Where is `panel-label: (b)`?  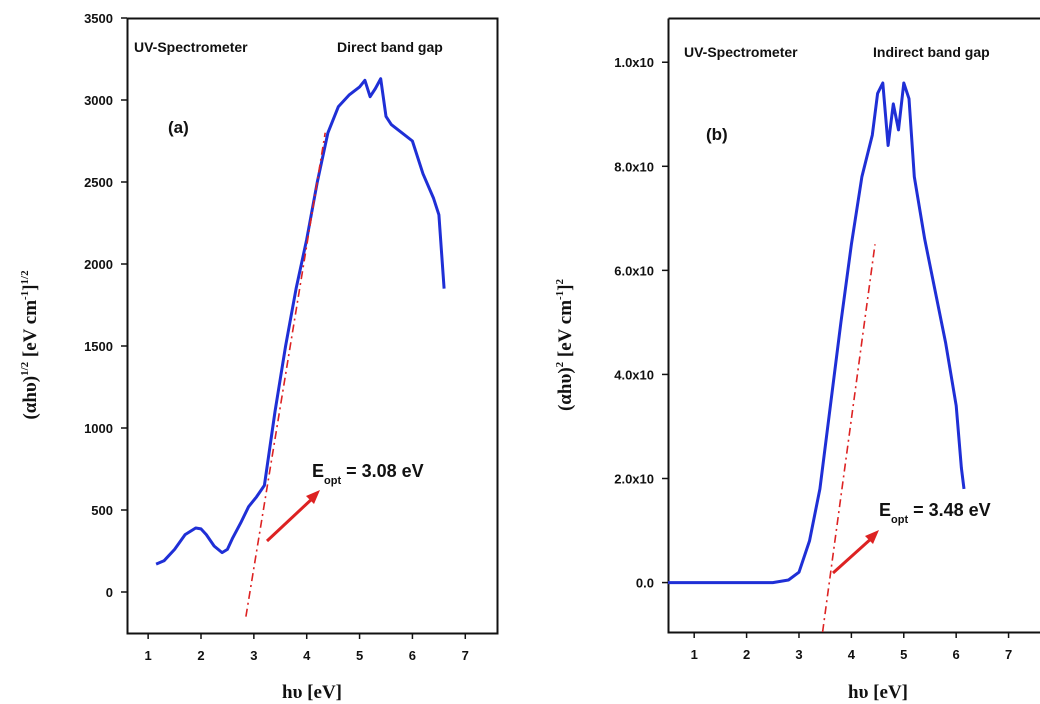 panel-label: (b) is located at coordinates (717, 134).